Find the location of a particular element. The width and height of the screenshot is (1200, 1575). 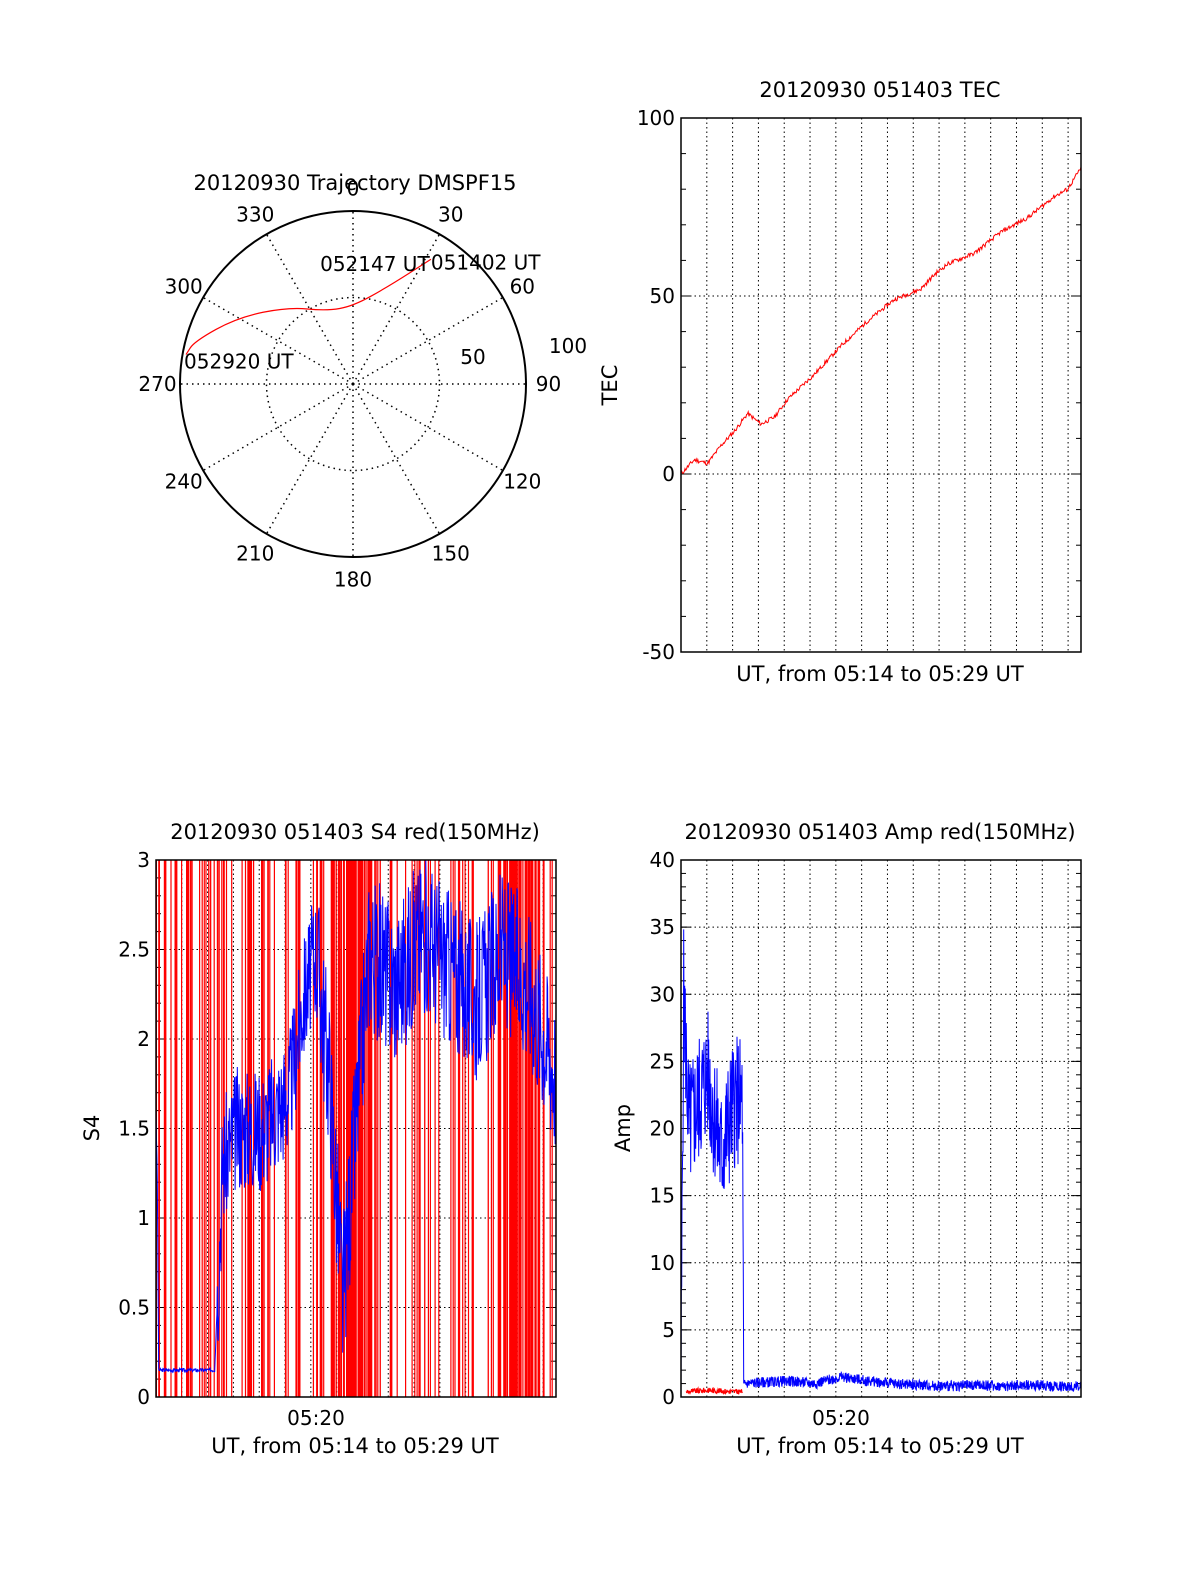

y-tick-label: 3 is located at coordinates (143, 860).